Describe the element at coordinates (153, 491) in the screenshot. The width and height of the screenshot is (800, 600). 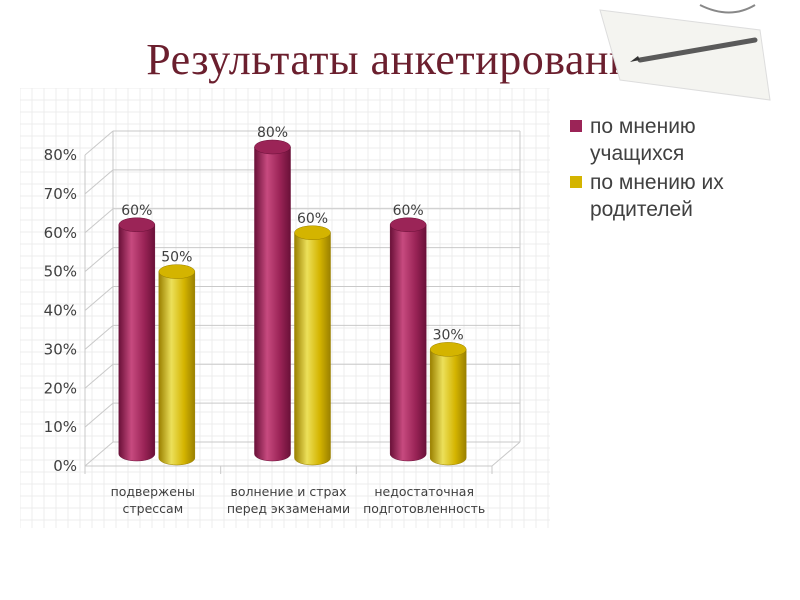
I see `x-category-label: подвержены` at that location.